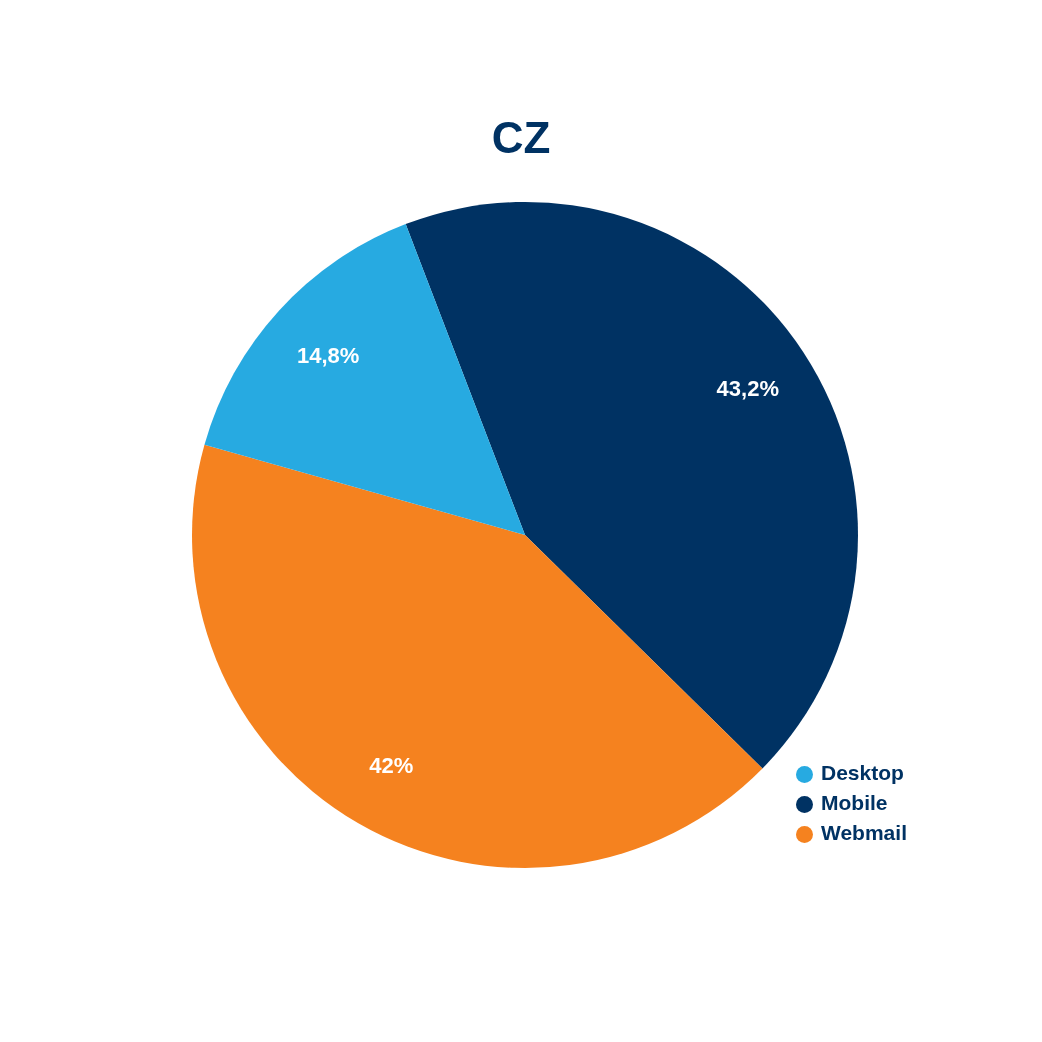 This screenshot has width=1042, height=1042. Describe the element at coordinates (391, 765) in the screenshot. I see `data-label: 42%` at that location.